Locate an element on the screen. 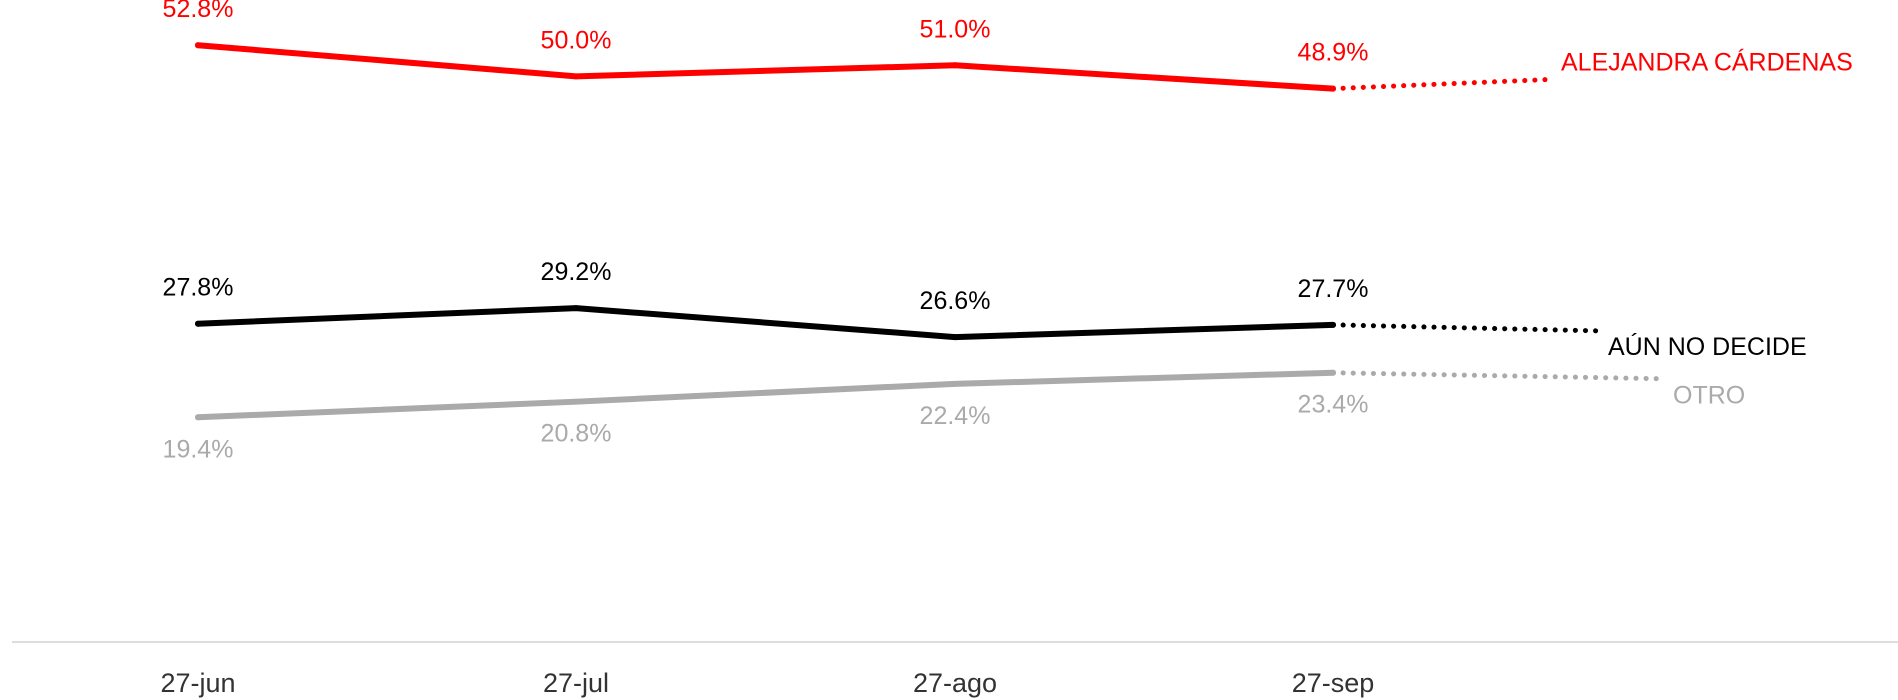 This screenshot has width=1898, height=700. data-label: 27.8% is located at coordinates (198, 288).